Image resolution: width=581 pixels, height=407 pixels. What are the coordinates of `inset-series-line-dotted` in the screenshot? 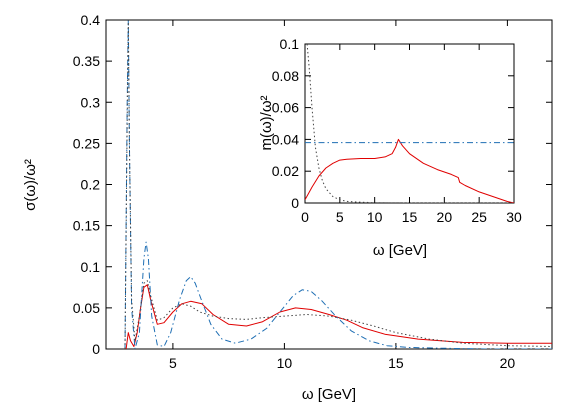 It's located at (410, 123).